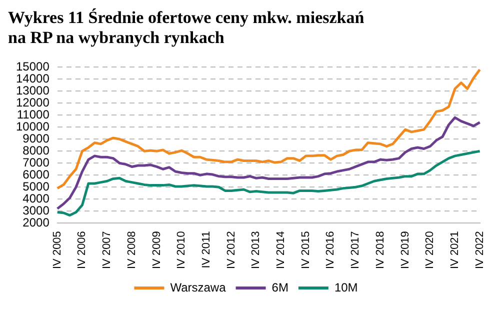  Describe the element at coordinates (187, 28) in the screenshot. I see `chart-title: Wykres 11 Średnie ofertowe ceny mkw. mieszkań na RP na wybranych rynkach` at that location.